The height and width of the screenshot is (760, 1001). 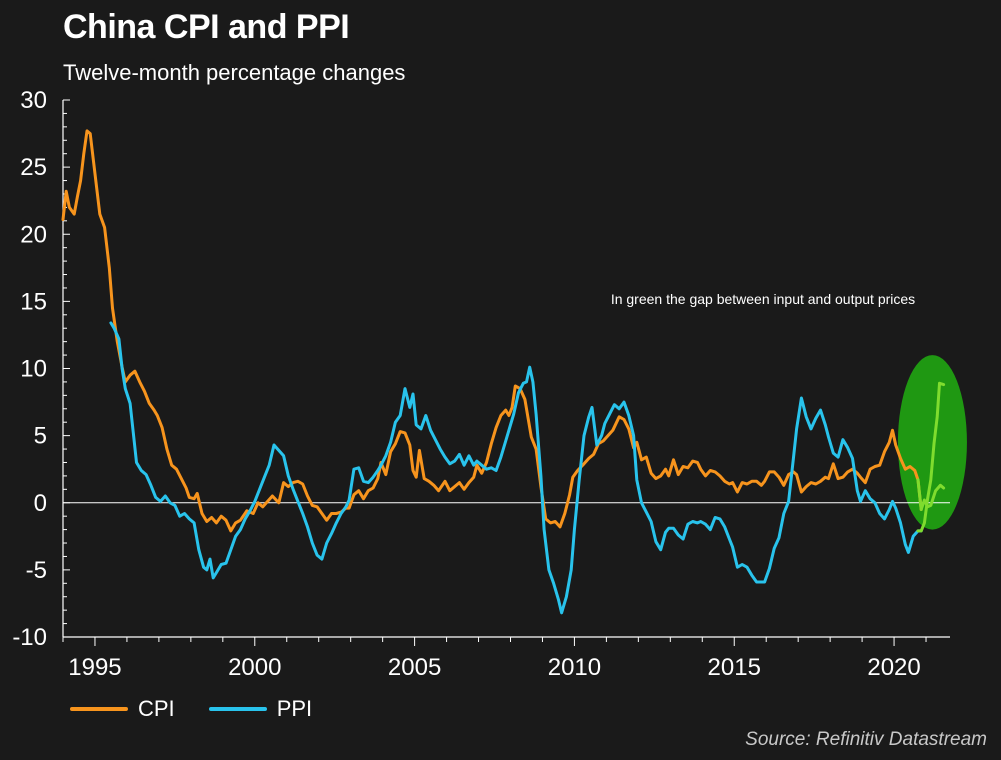 What do you see at coordinates (94, 667) in the screenshot?
I see `x-tick-label: 1995` at bounding box center [94, 667].